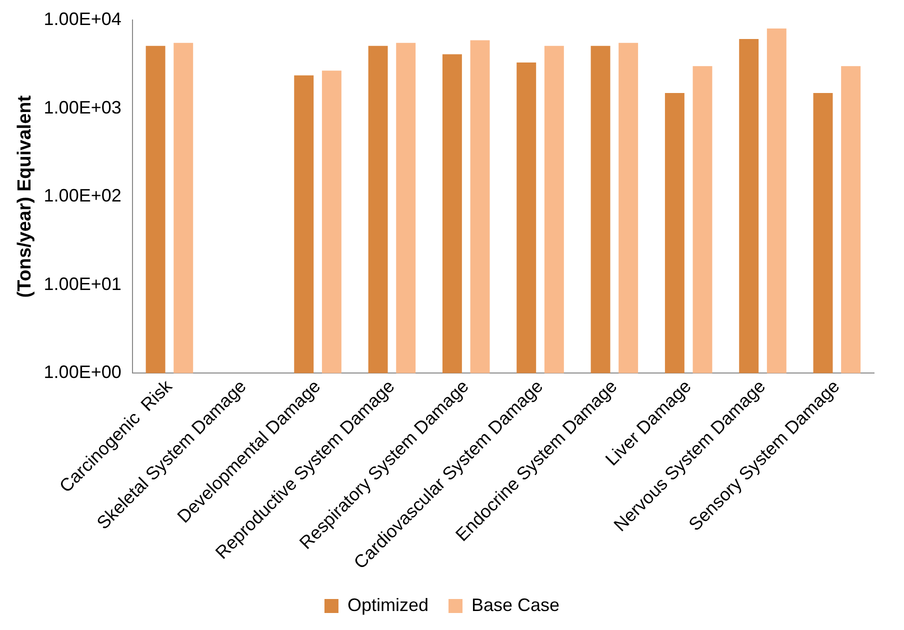 The width and height of the screenshot is (904, 630). Describe the element at coordinates (83, 196) in the screenshot. I see `y-tick-label: 1.00E+02` at that location.